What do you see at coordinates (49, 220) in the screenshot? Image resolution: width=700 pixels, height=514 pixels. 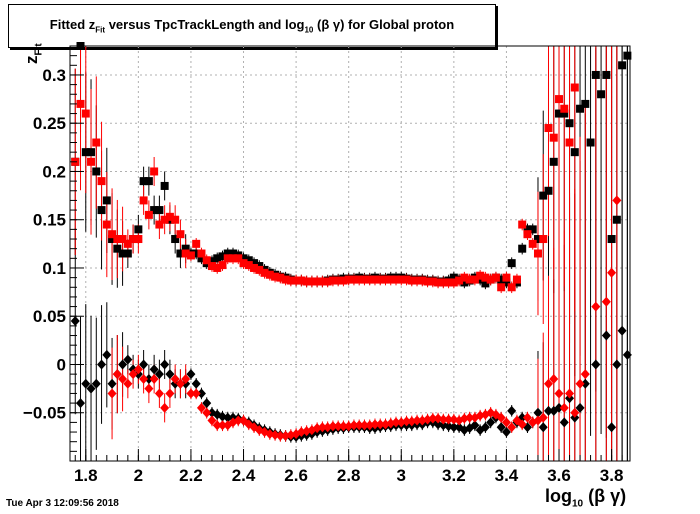 I see `y-tick-label: 0.15` at bounding box center [49, 220].